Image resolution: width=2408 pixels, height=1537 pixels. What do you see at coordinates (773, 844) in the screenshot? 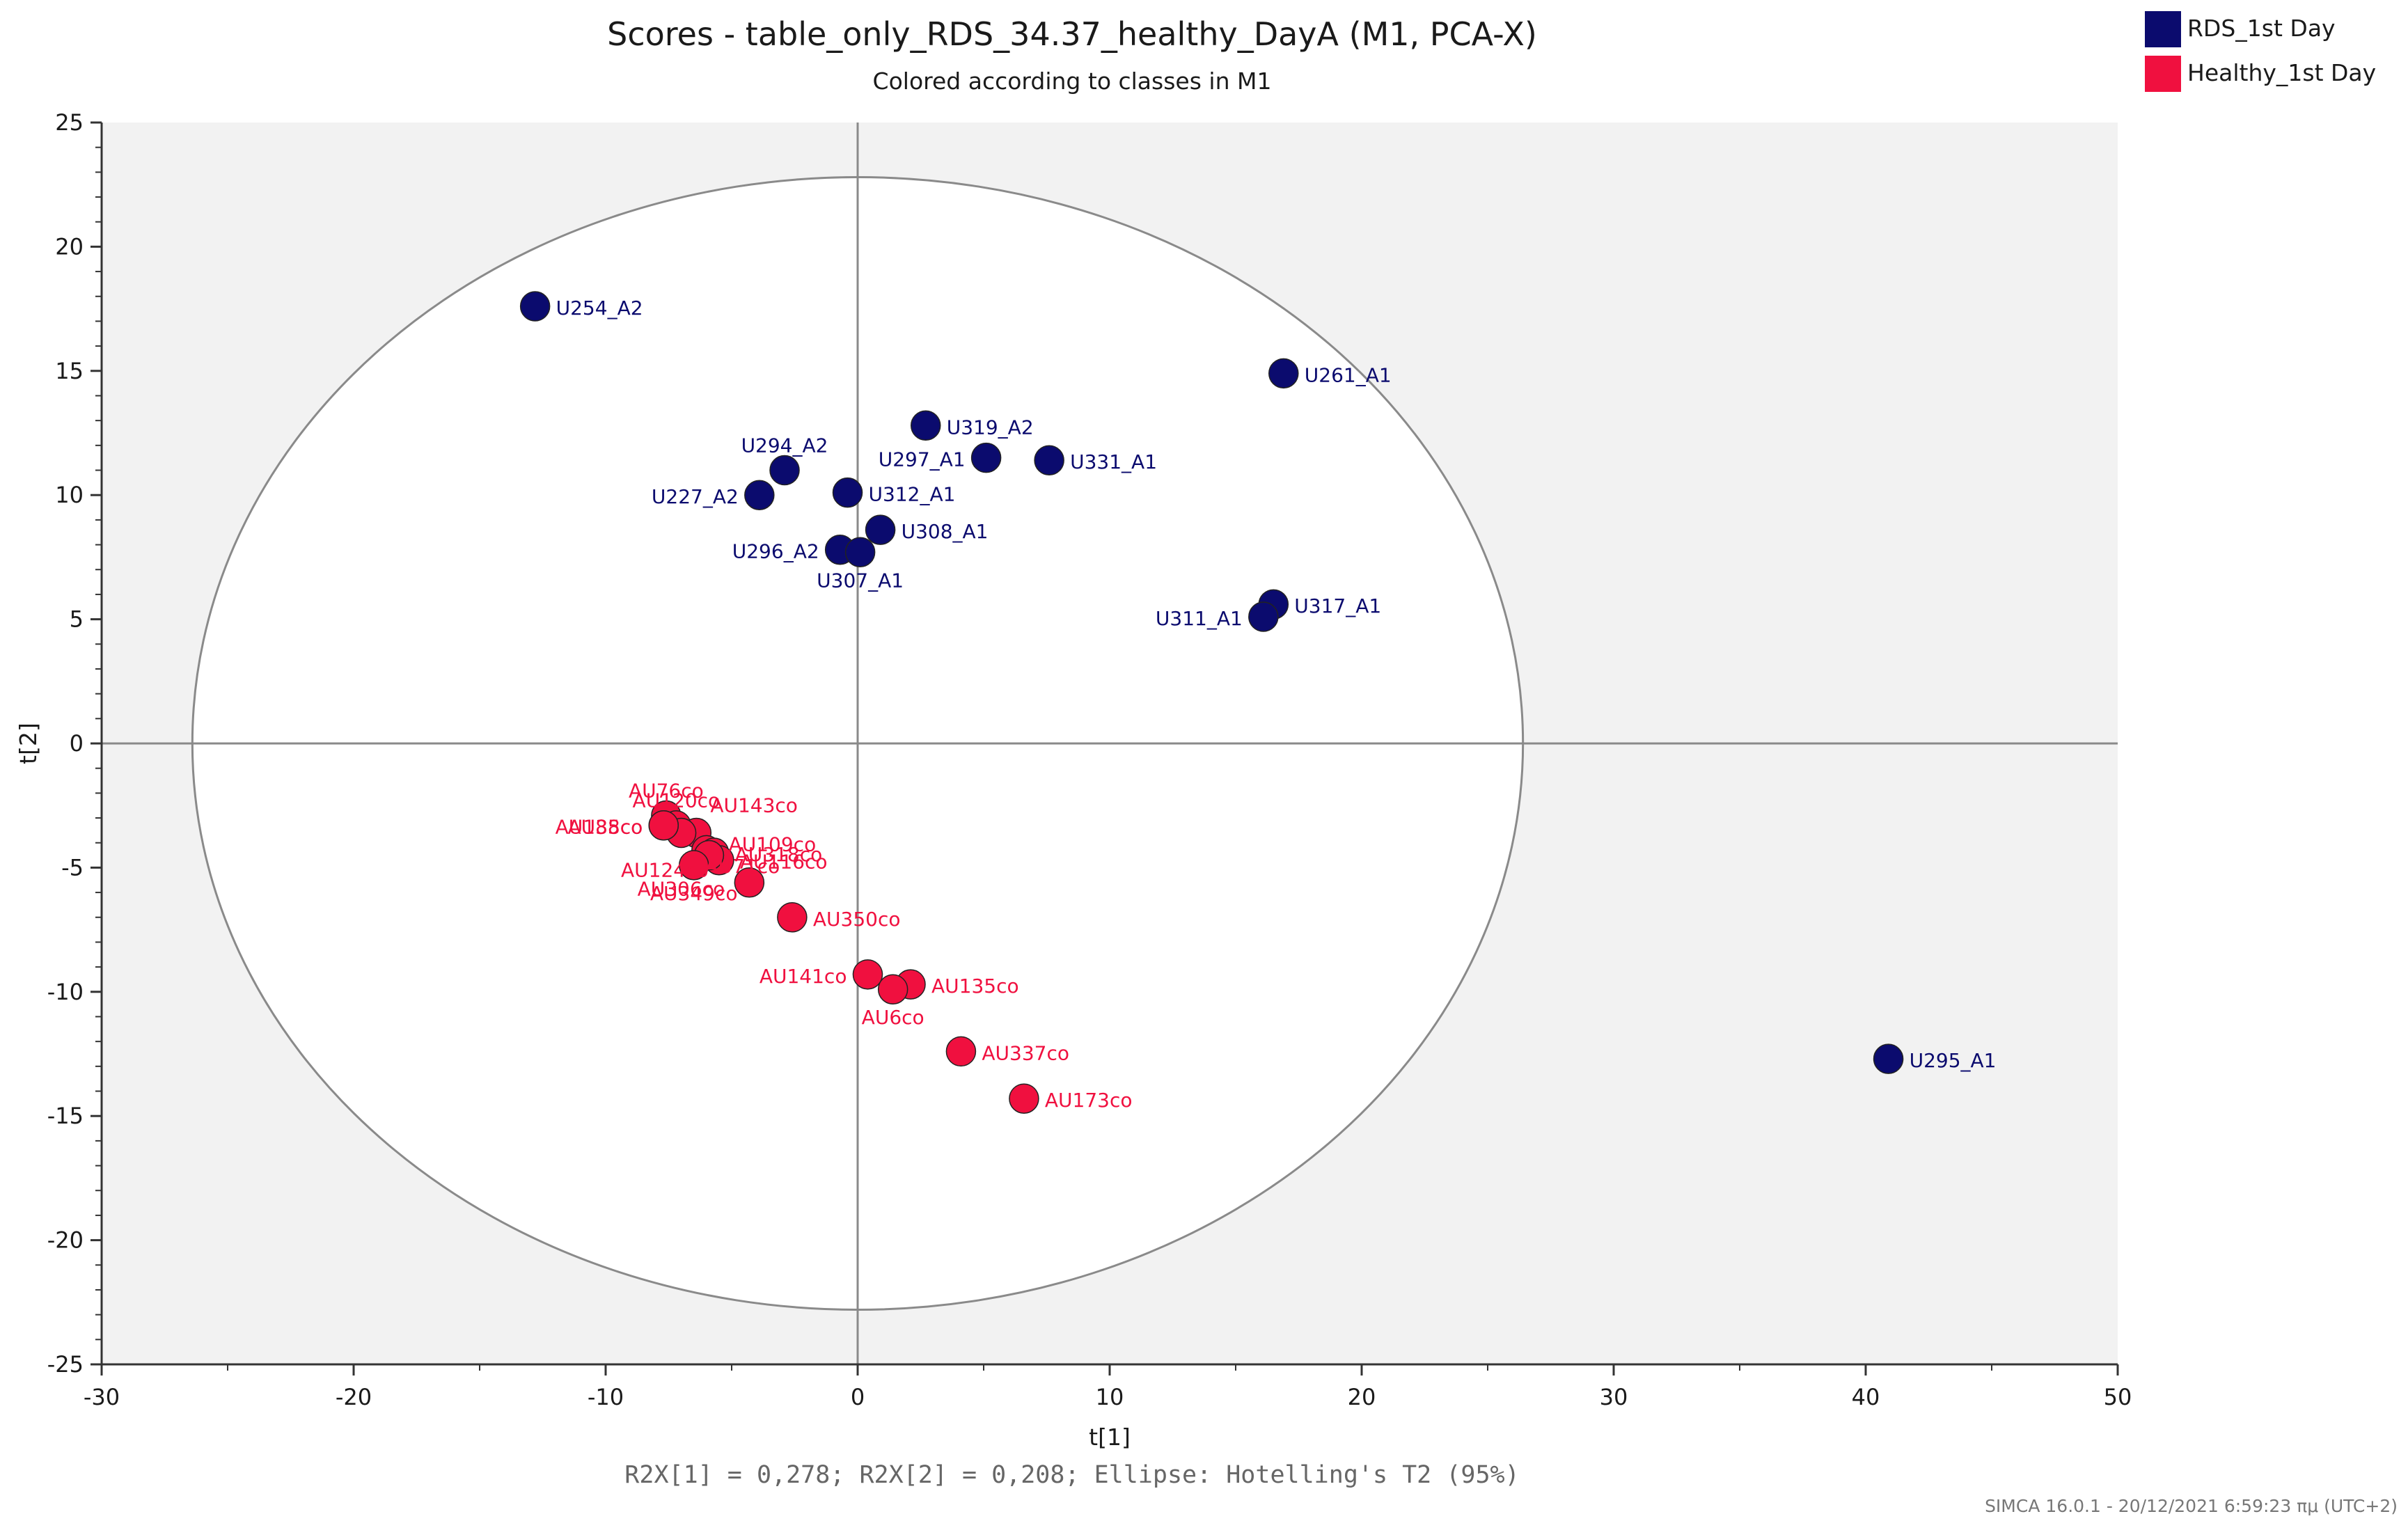
I see `point-label: AU109co` at bounding box center [773, 844].